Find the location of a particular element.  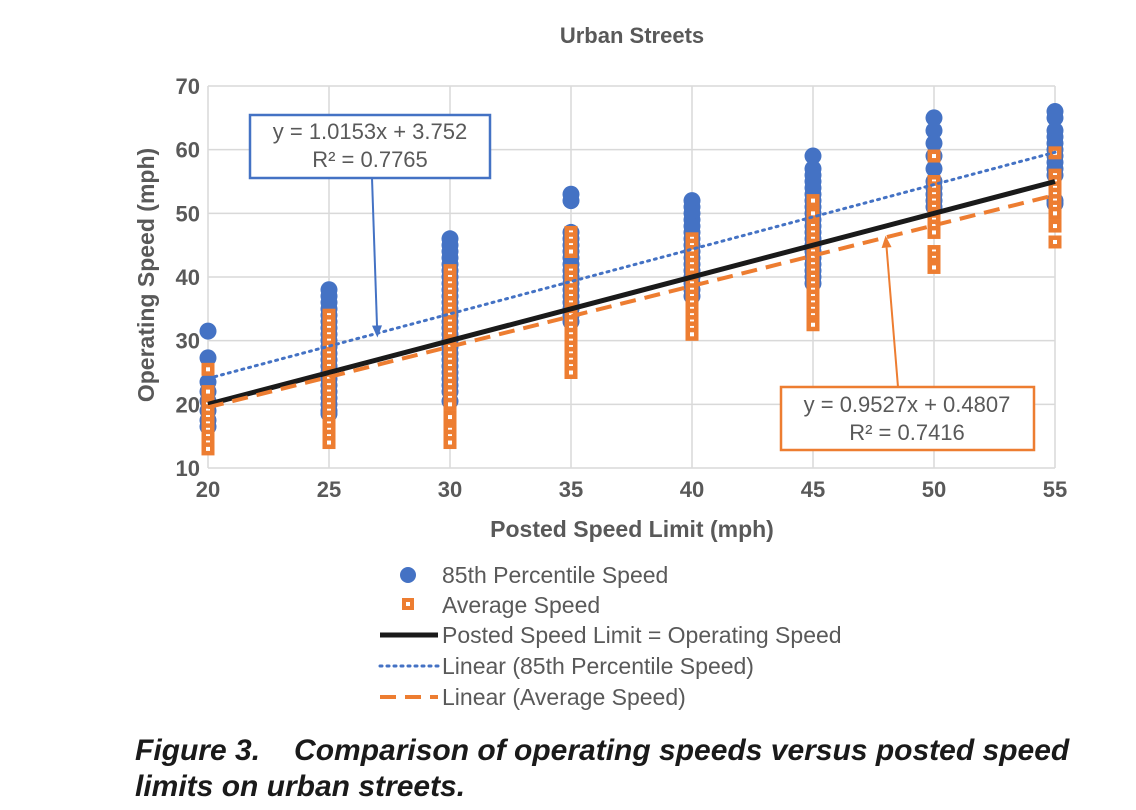

annotation-85th-eq: y = 1.0153x + 3.752 is located at coordinates (370, 131).